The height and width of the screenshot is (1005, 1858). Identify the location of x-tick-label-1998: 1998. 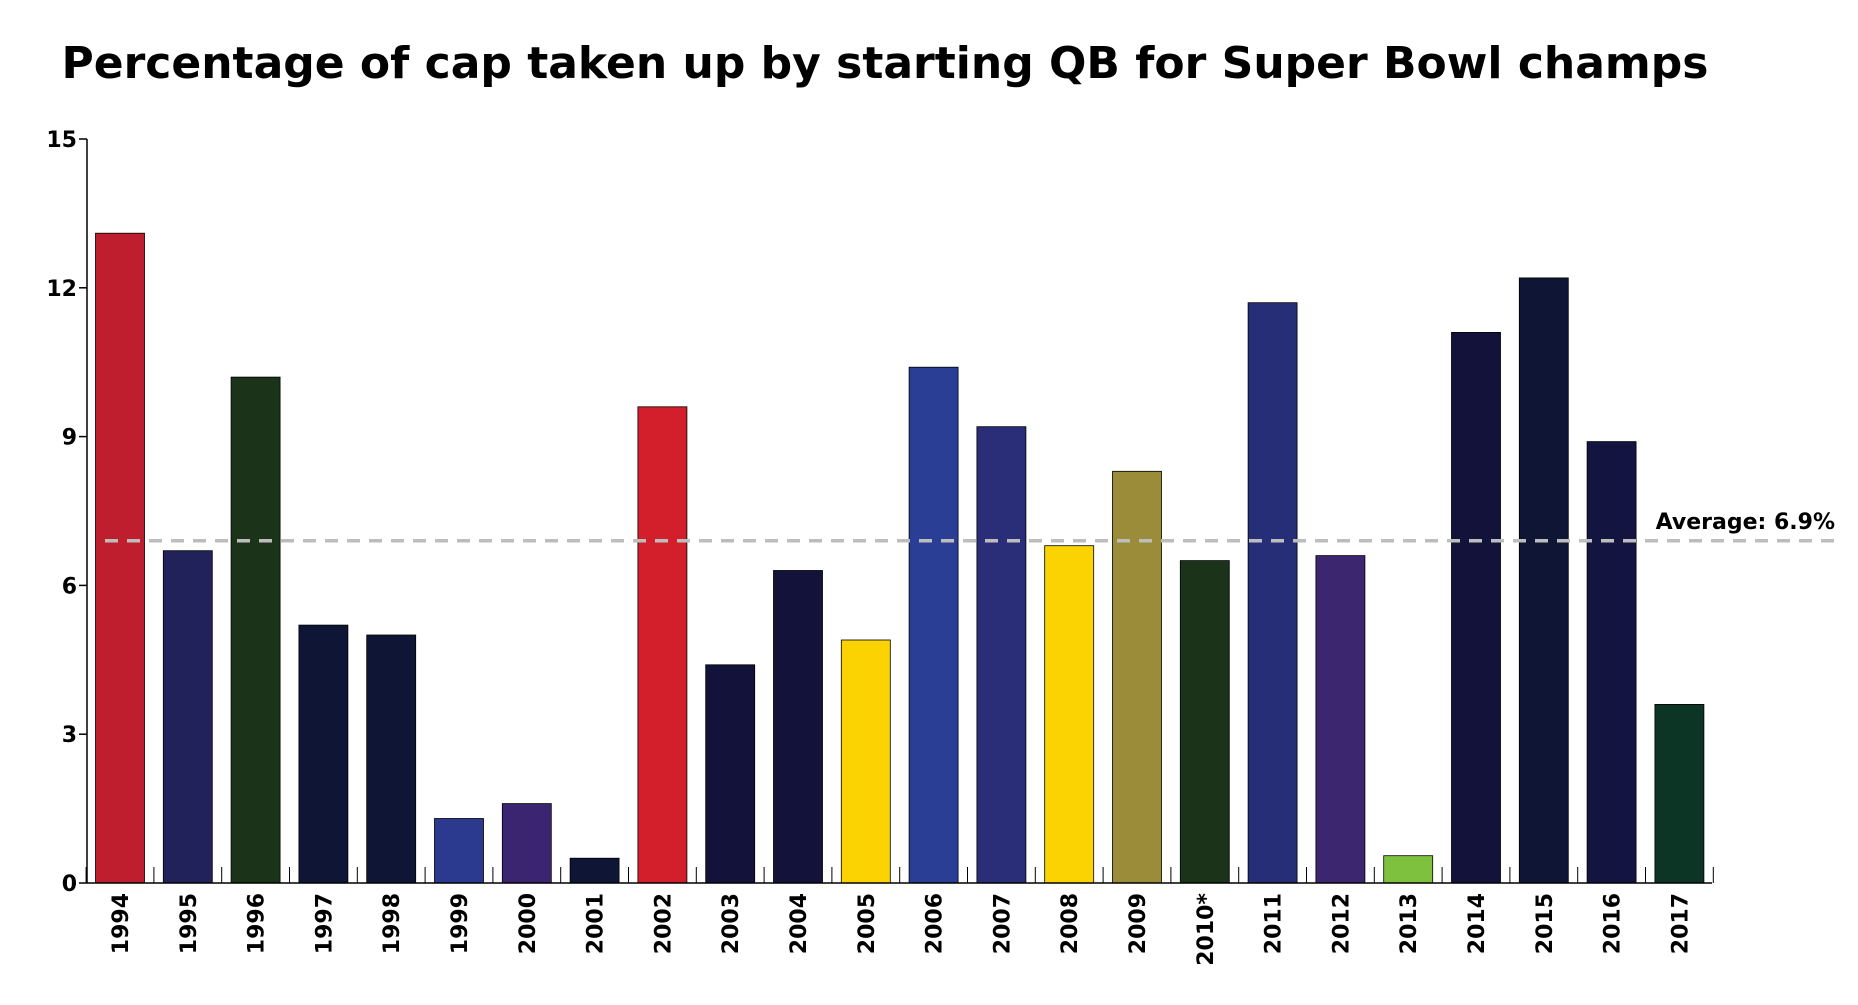
(392, 923).